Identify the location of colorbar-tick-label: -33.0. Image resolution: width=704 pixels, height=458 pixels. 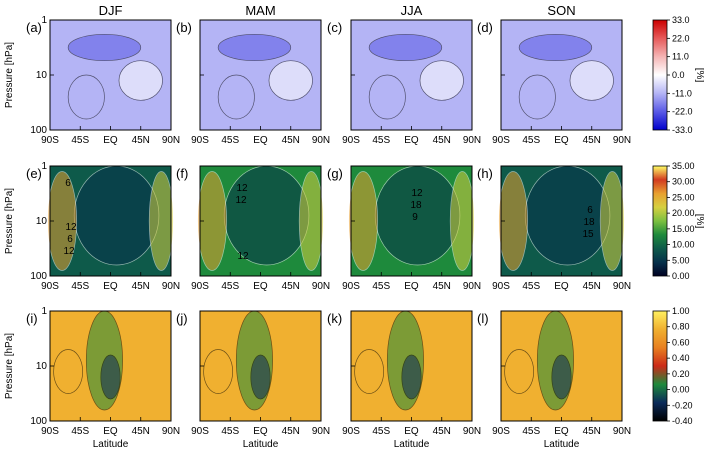
(682, 130).